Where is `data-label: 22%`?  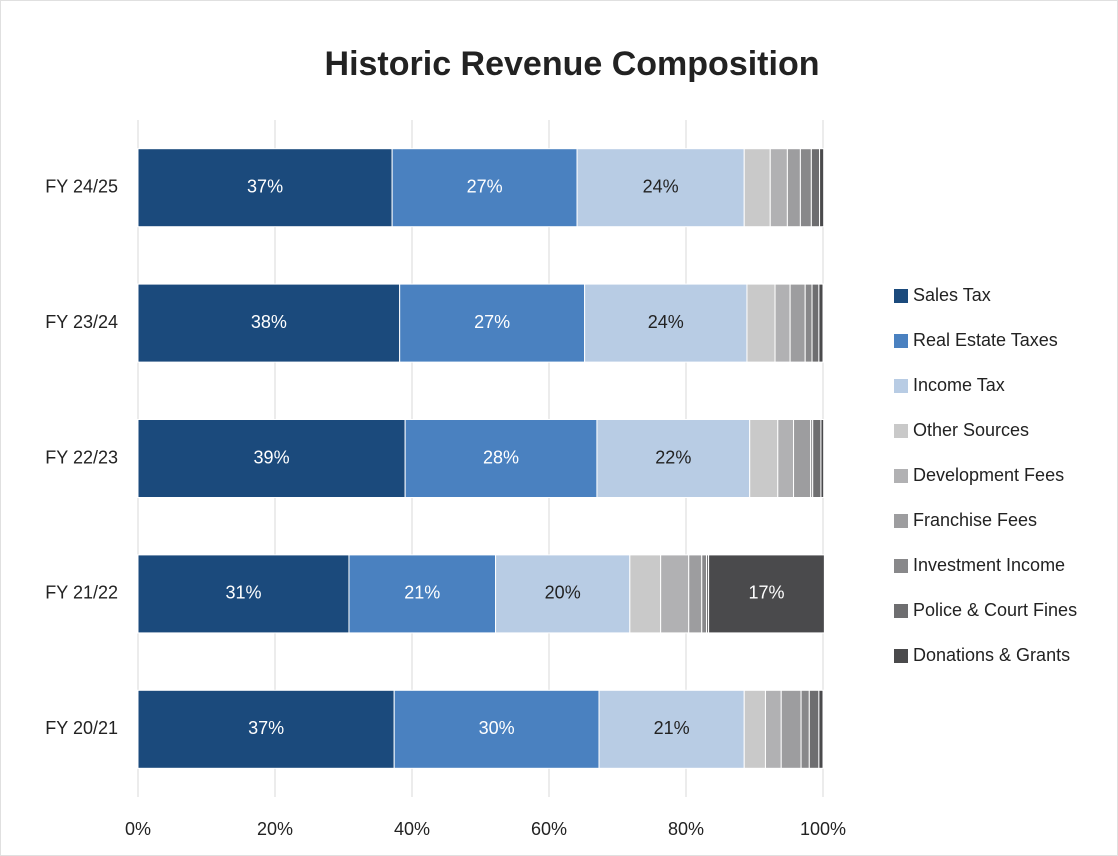
data-label: 22% is located at coordinates (673, 457).